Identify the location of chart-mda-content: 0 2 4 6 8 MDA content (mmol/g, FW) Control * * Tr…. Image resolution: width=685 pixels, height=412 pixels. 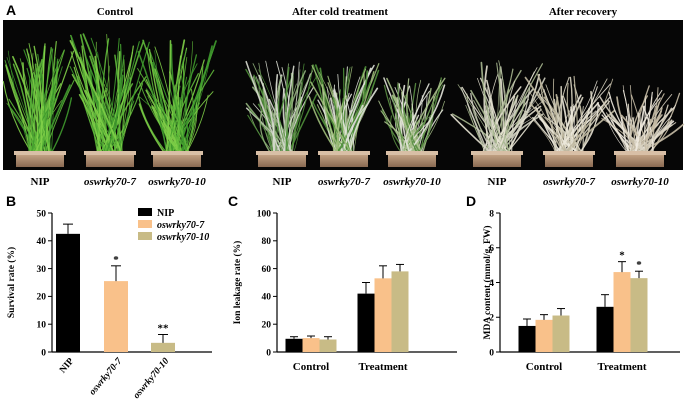
(581, 291).